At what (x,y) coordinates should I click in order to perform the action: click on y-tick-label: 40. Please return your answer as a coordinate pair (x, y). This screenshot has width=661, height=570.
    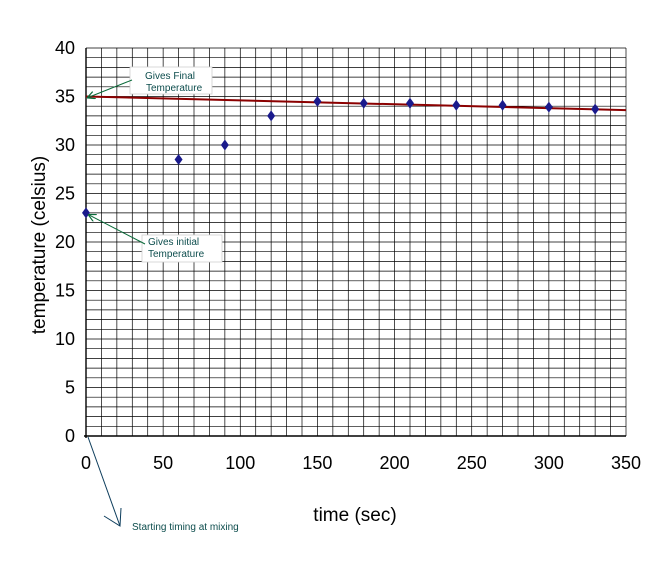
    Looking at the image, I should click on (65, 48).